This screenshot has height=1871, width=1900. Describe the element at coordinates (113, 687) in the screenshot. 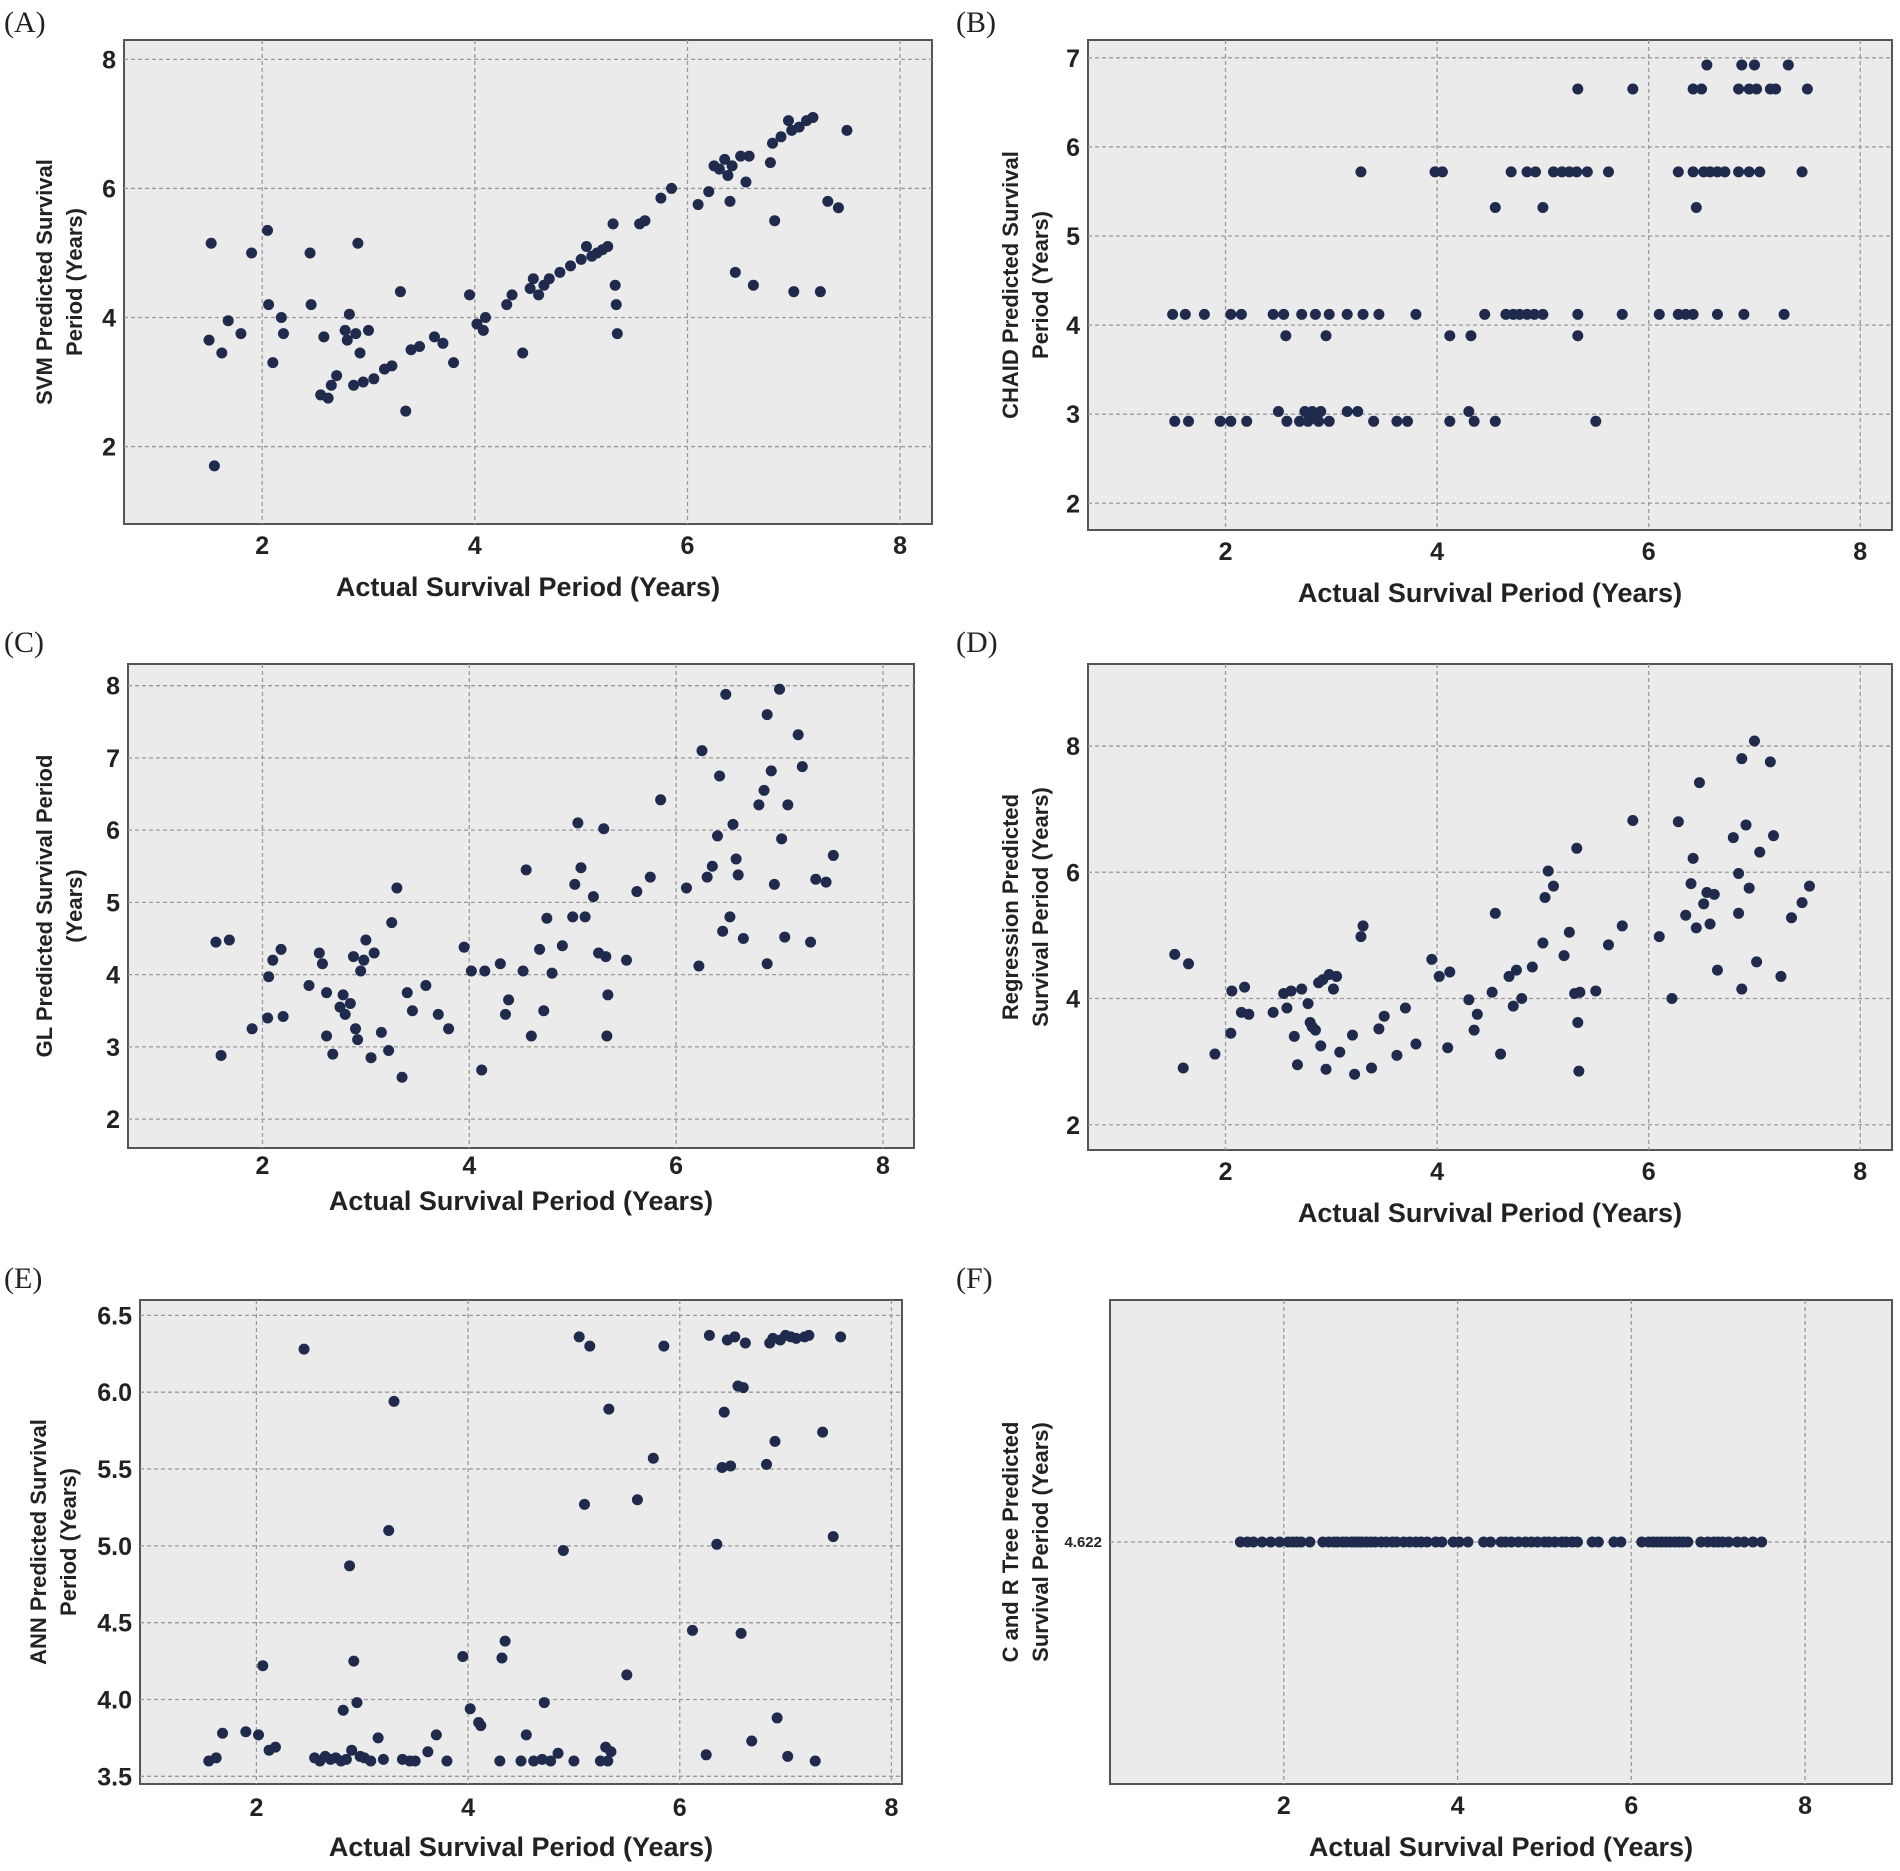

I see `y-tick-label: 8` at that location.